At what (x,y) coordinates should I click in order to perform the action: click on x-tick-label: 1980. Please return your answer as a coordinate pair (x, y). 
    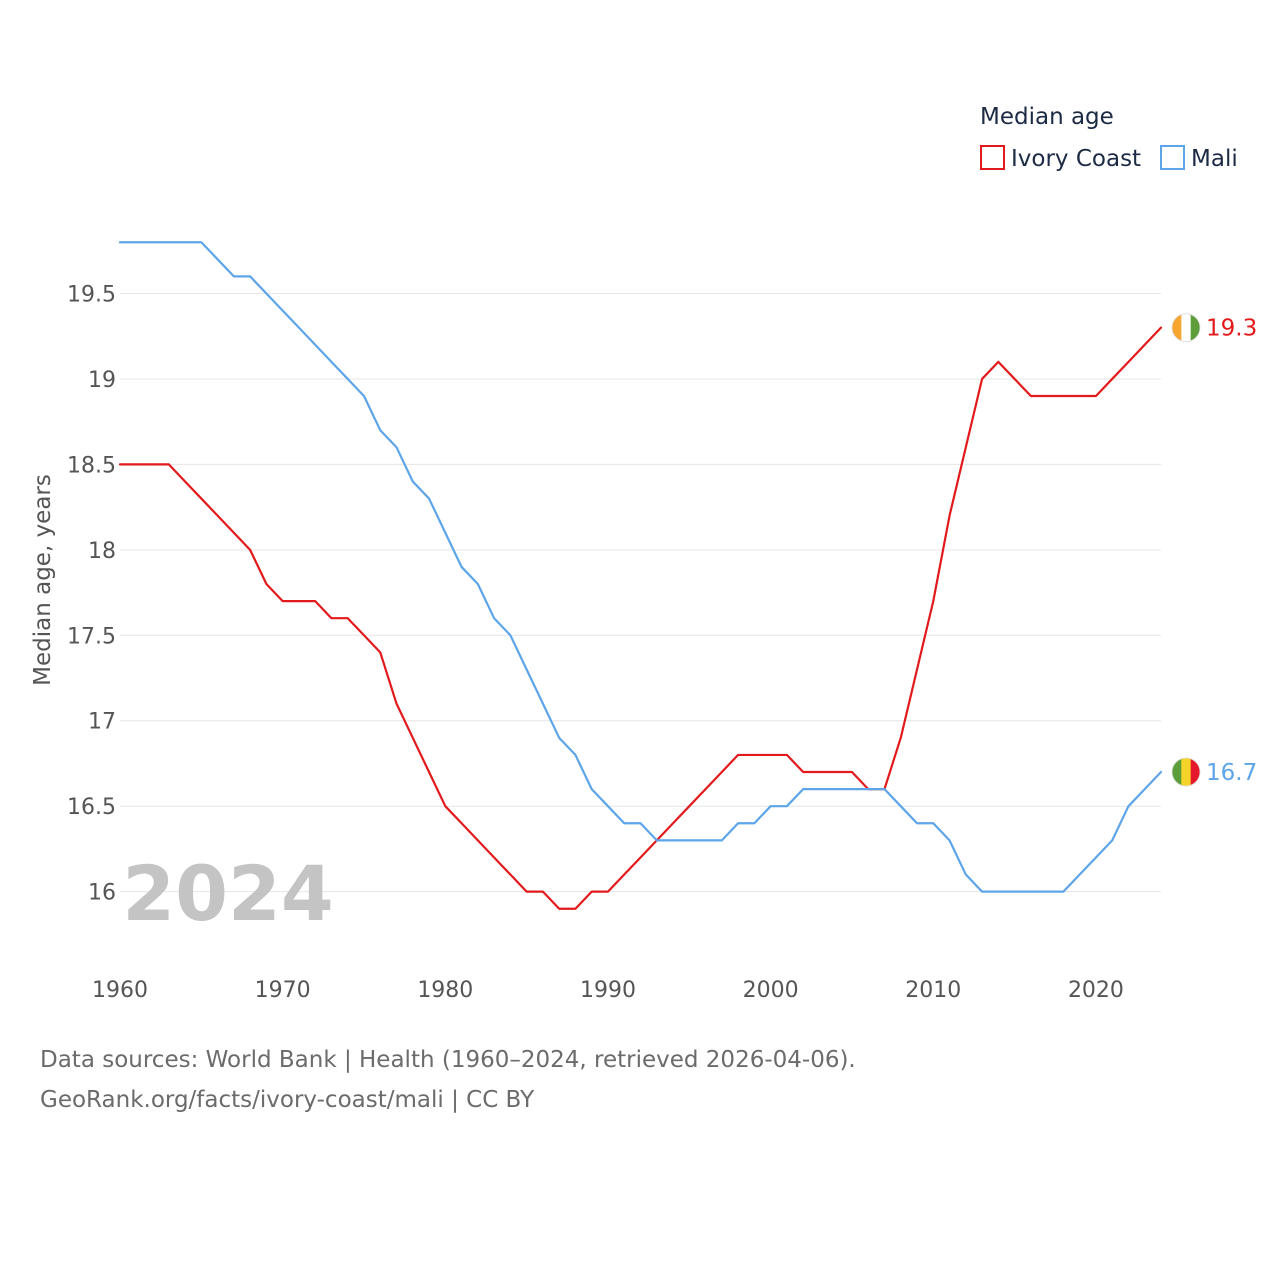
    Looking at the image, I should click on (445, 990).